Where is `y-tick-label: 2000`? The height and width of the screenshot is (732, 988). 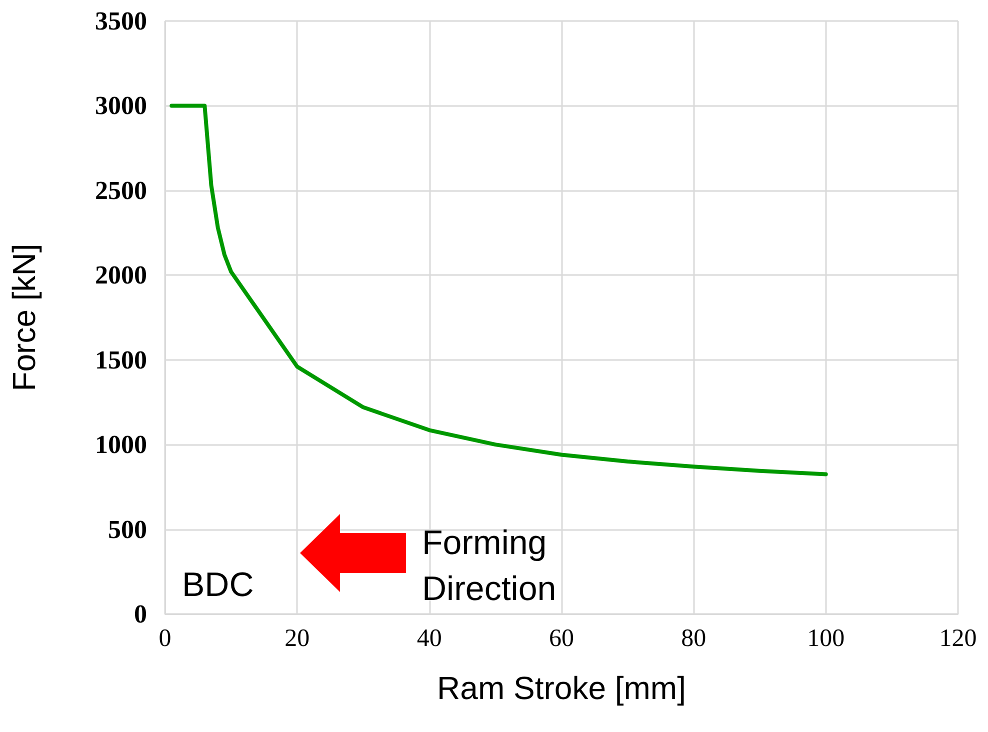
y-tick-label: 2000 is located at coordinates (121, 275).